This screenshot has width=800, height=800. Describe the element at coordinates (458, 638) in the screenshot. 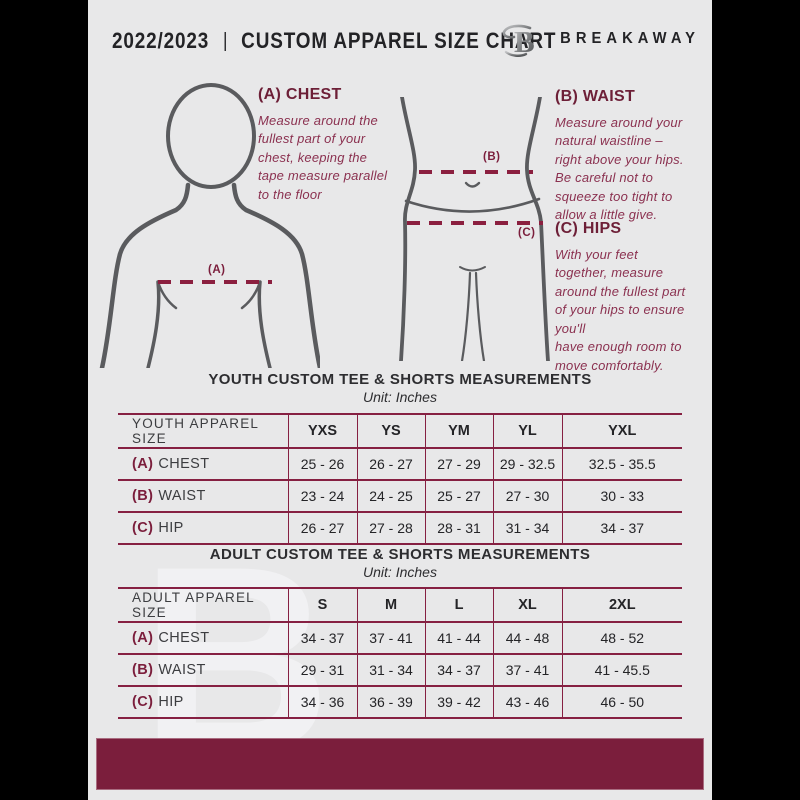

I see `measurement-cell: 41 - 44` at that location.